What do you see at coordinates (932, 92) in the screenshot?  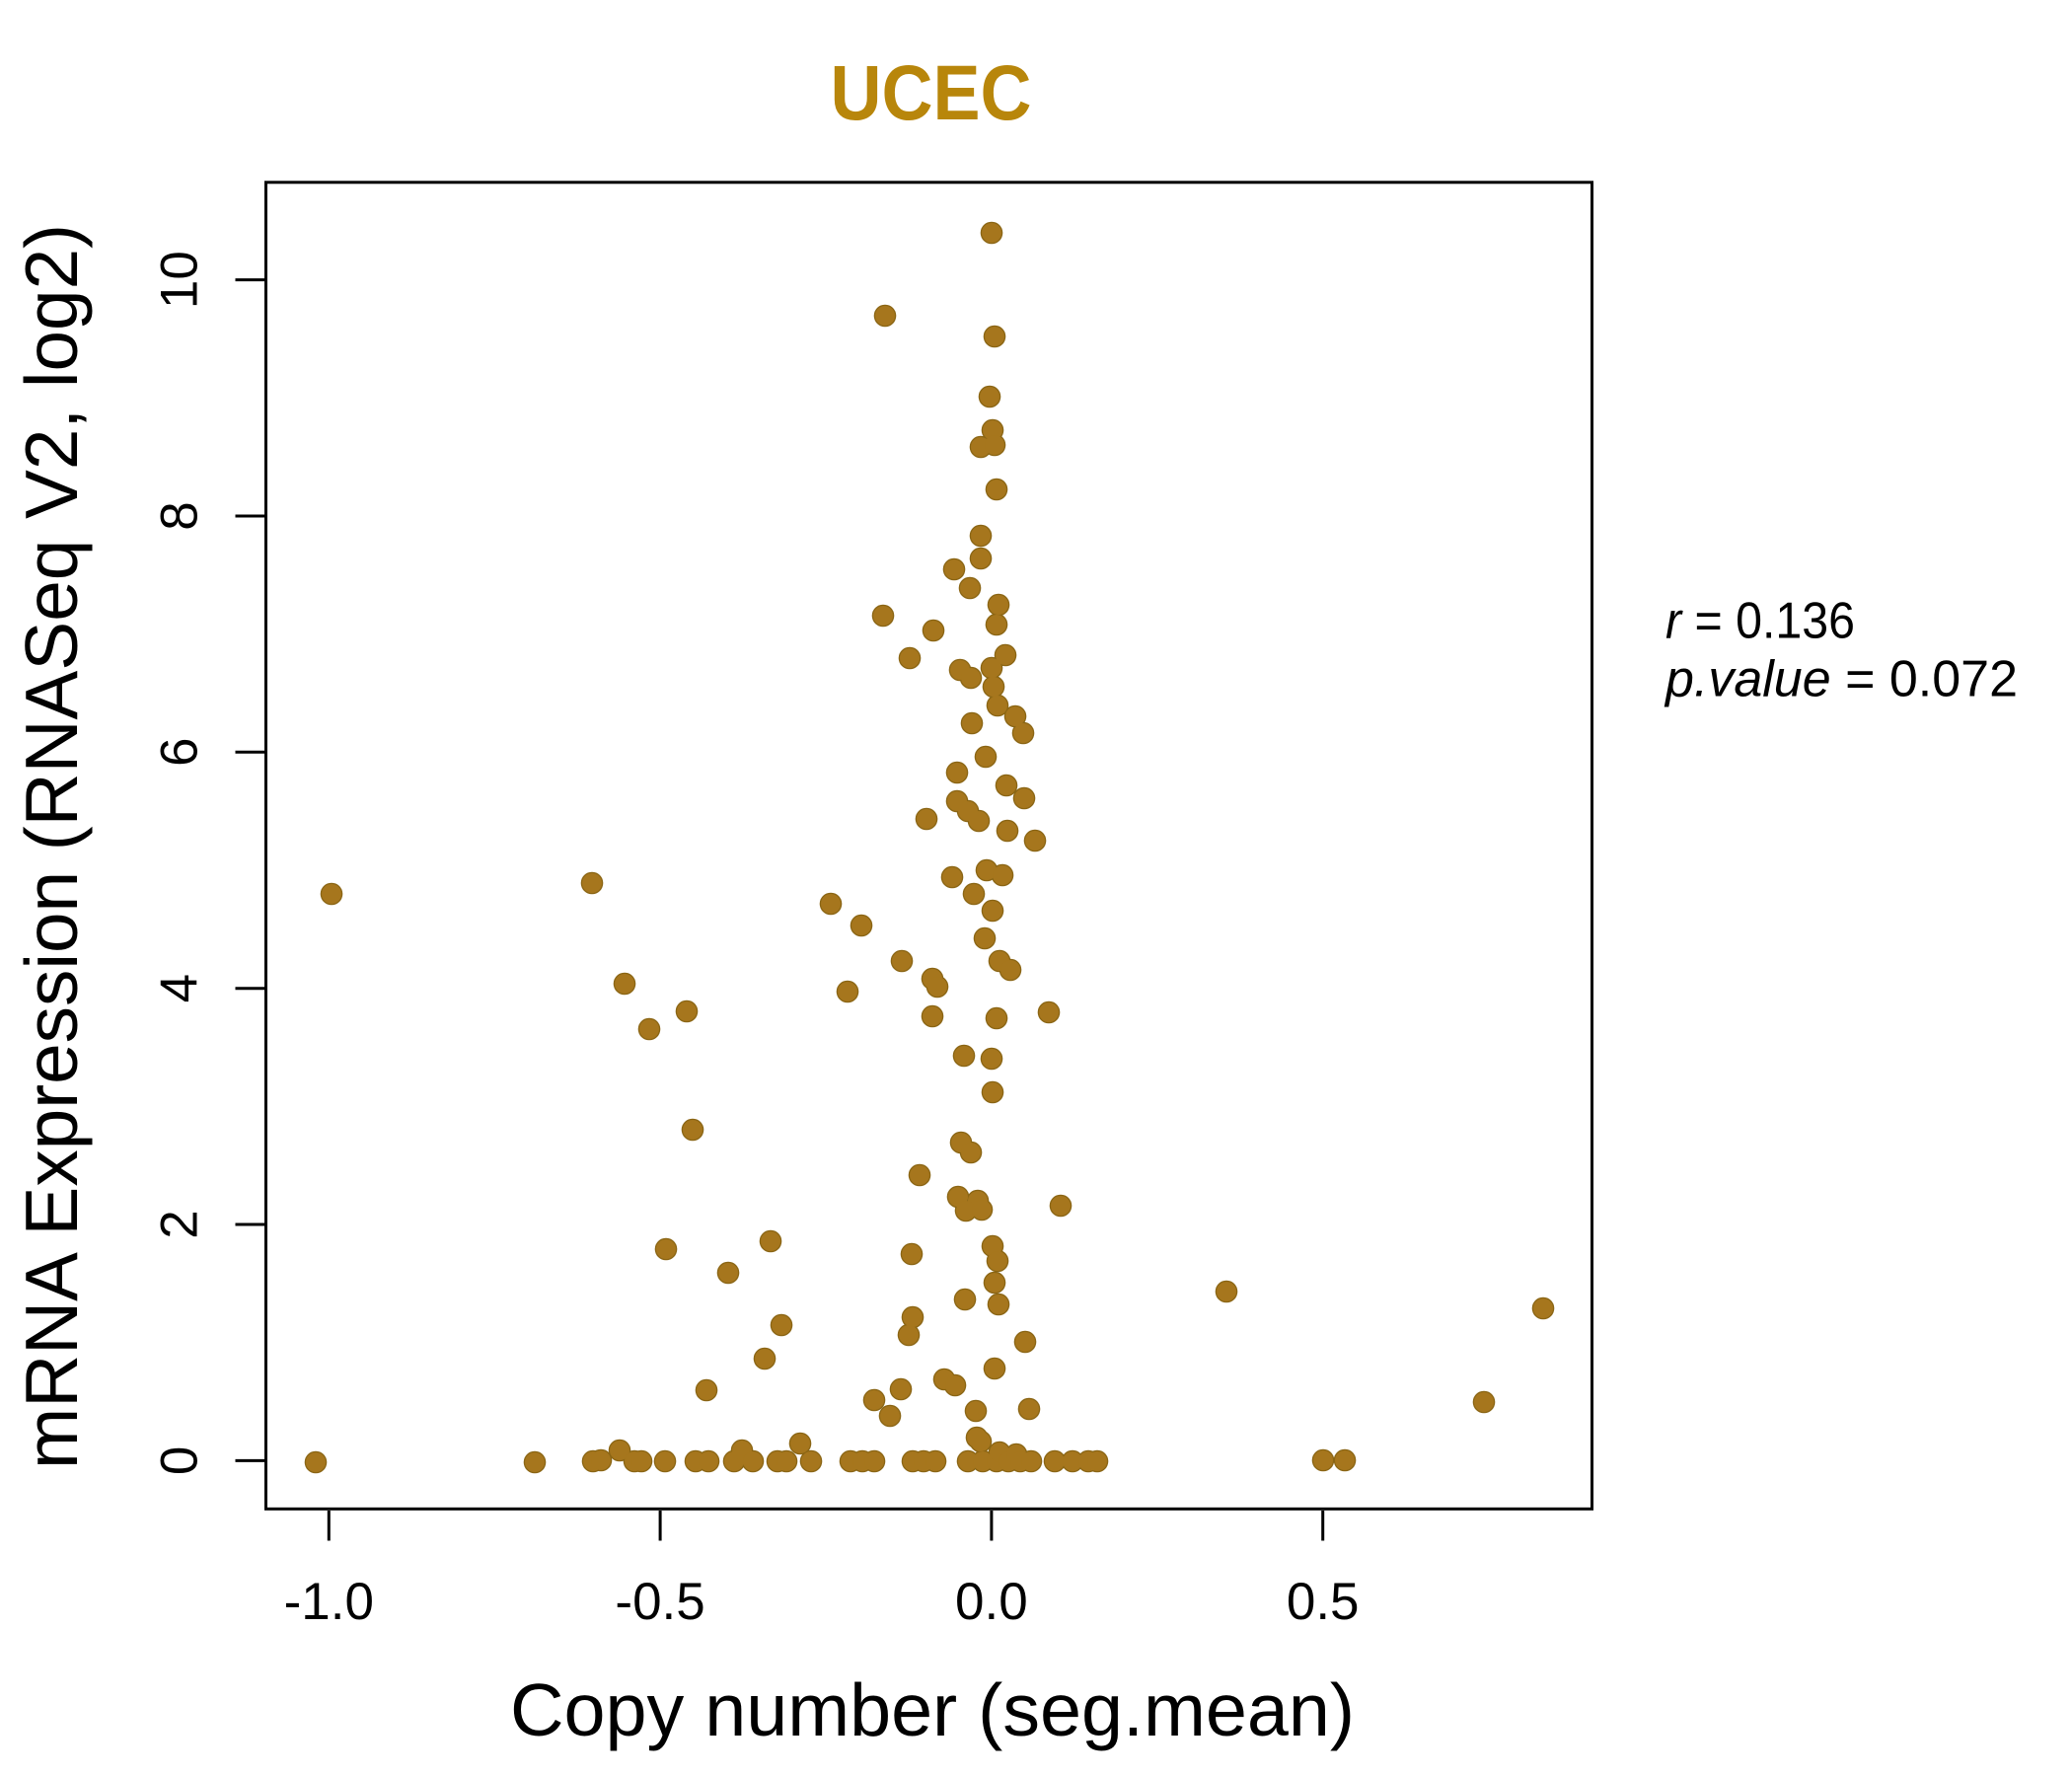 I see `svg-text: UCEC` at bounding box center [932, 92].